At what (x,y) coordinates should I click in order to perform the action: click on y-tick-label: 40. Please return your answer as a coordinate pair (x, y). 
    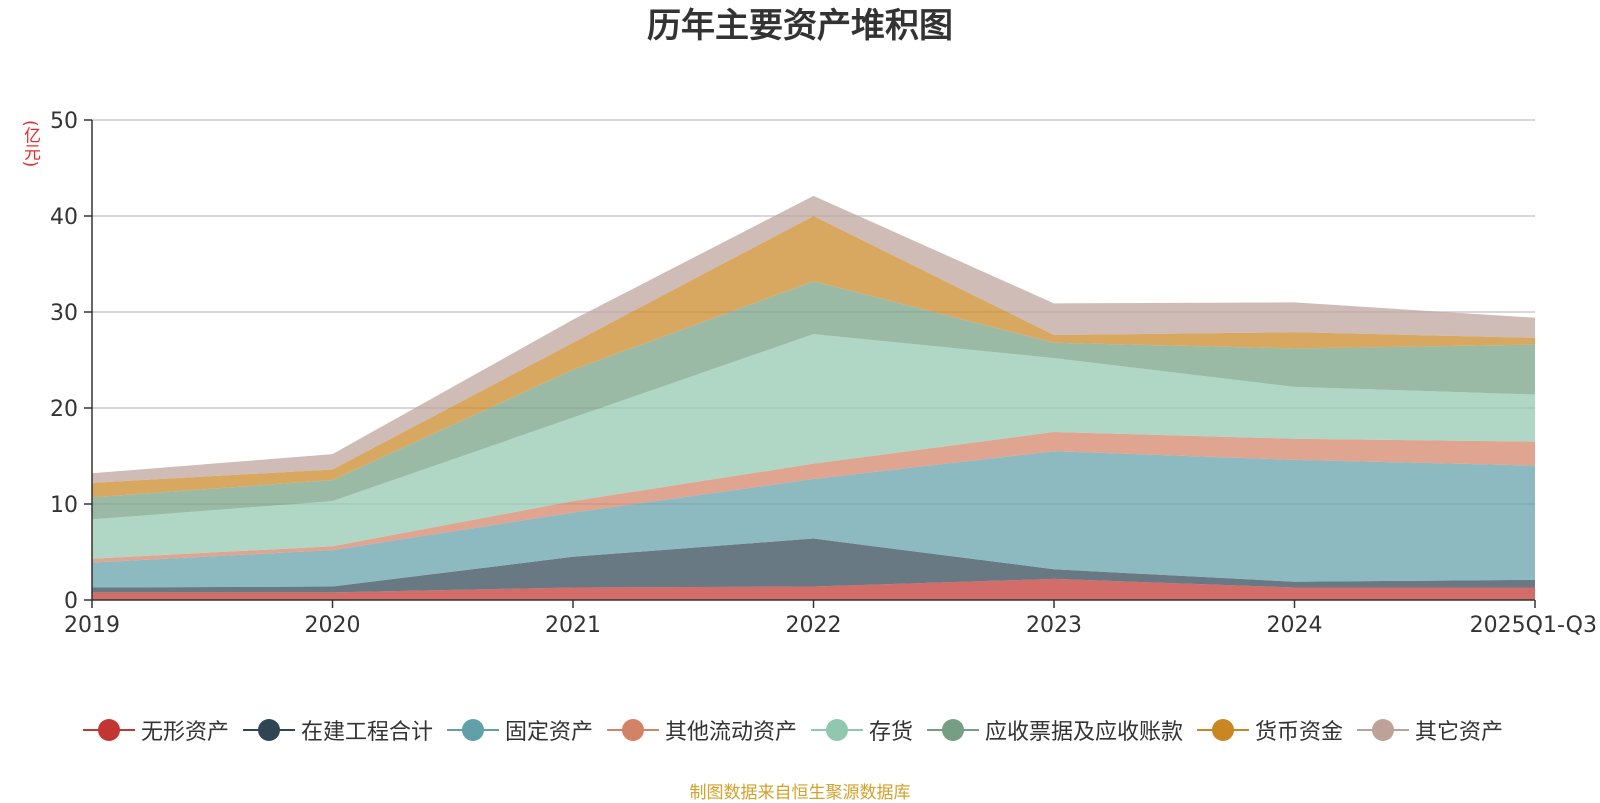
    Looking at the image, I should click on (64, 217).